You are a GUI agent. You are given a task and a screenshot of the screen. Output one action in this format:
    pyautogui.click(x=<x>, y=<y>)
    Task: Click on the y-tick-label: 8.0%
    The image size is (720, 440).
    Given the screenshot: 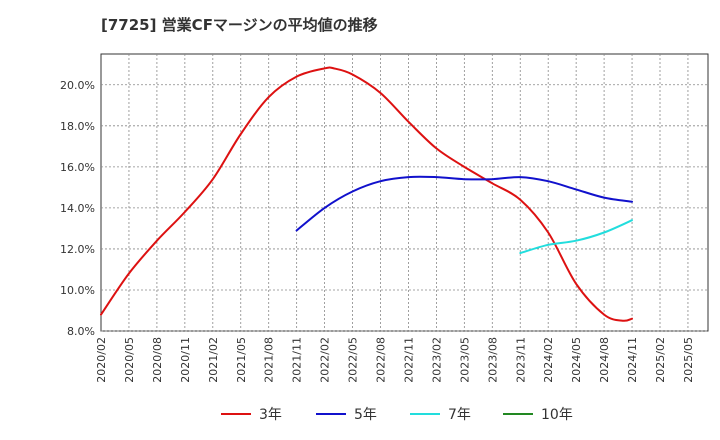 What is the action you would take?
    pyautogui.click(x=81, y=331)
    